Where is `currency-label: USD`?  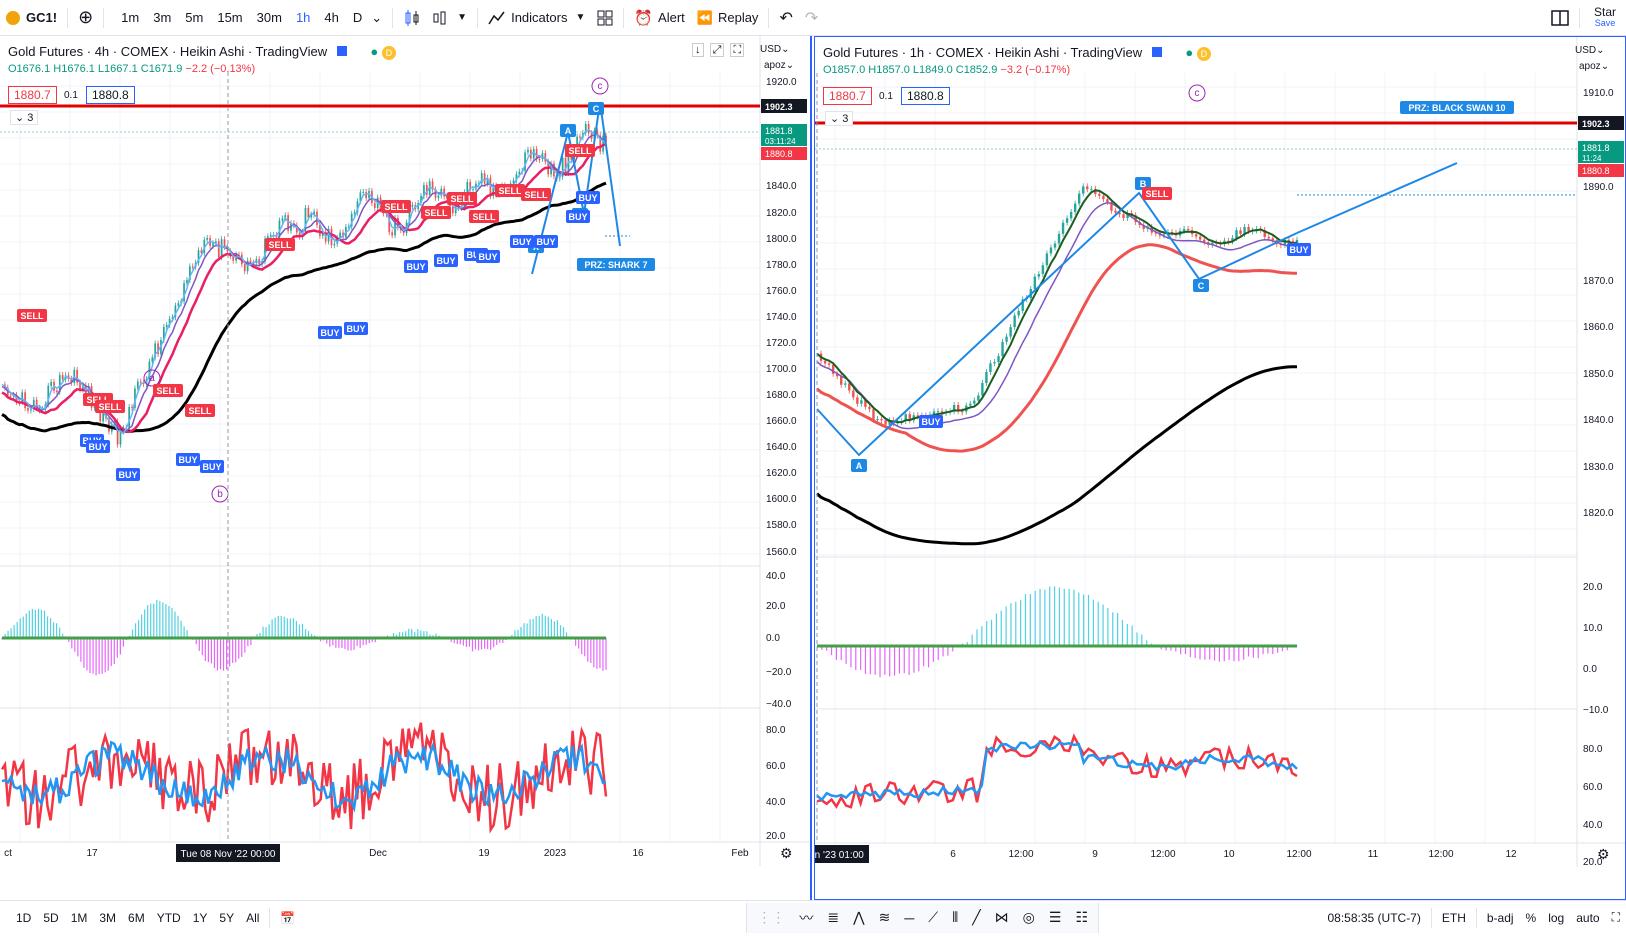 currency-label: USD is located at coordinates (1586, 50).